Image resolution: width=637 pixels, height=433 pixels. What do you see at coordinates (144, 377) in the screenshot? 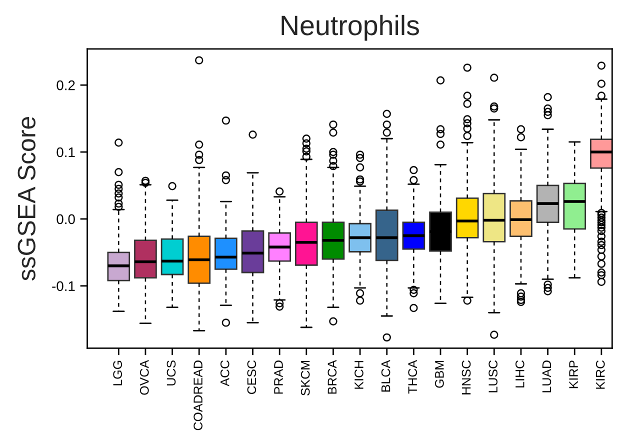
I see `x-tick-label: OVCA` at bounding box center [144, 377].